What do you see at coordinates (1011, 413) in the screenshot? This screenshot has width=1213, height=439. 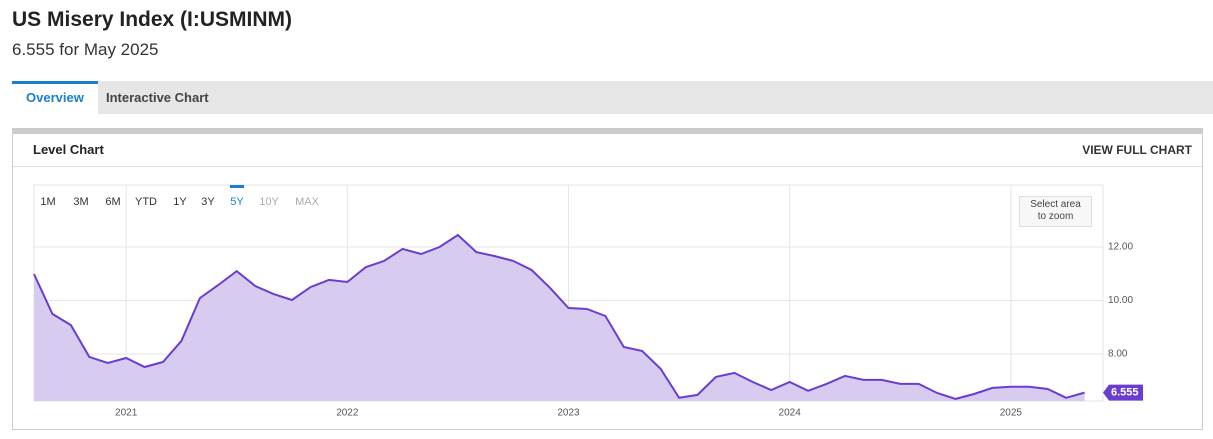 I see `x-tick-label: 2025` at bounding box center [1011, 413].